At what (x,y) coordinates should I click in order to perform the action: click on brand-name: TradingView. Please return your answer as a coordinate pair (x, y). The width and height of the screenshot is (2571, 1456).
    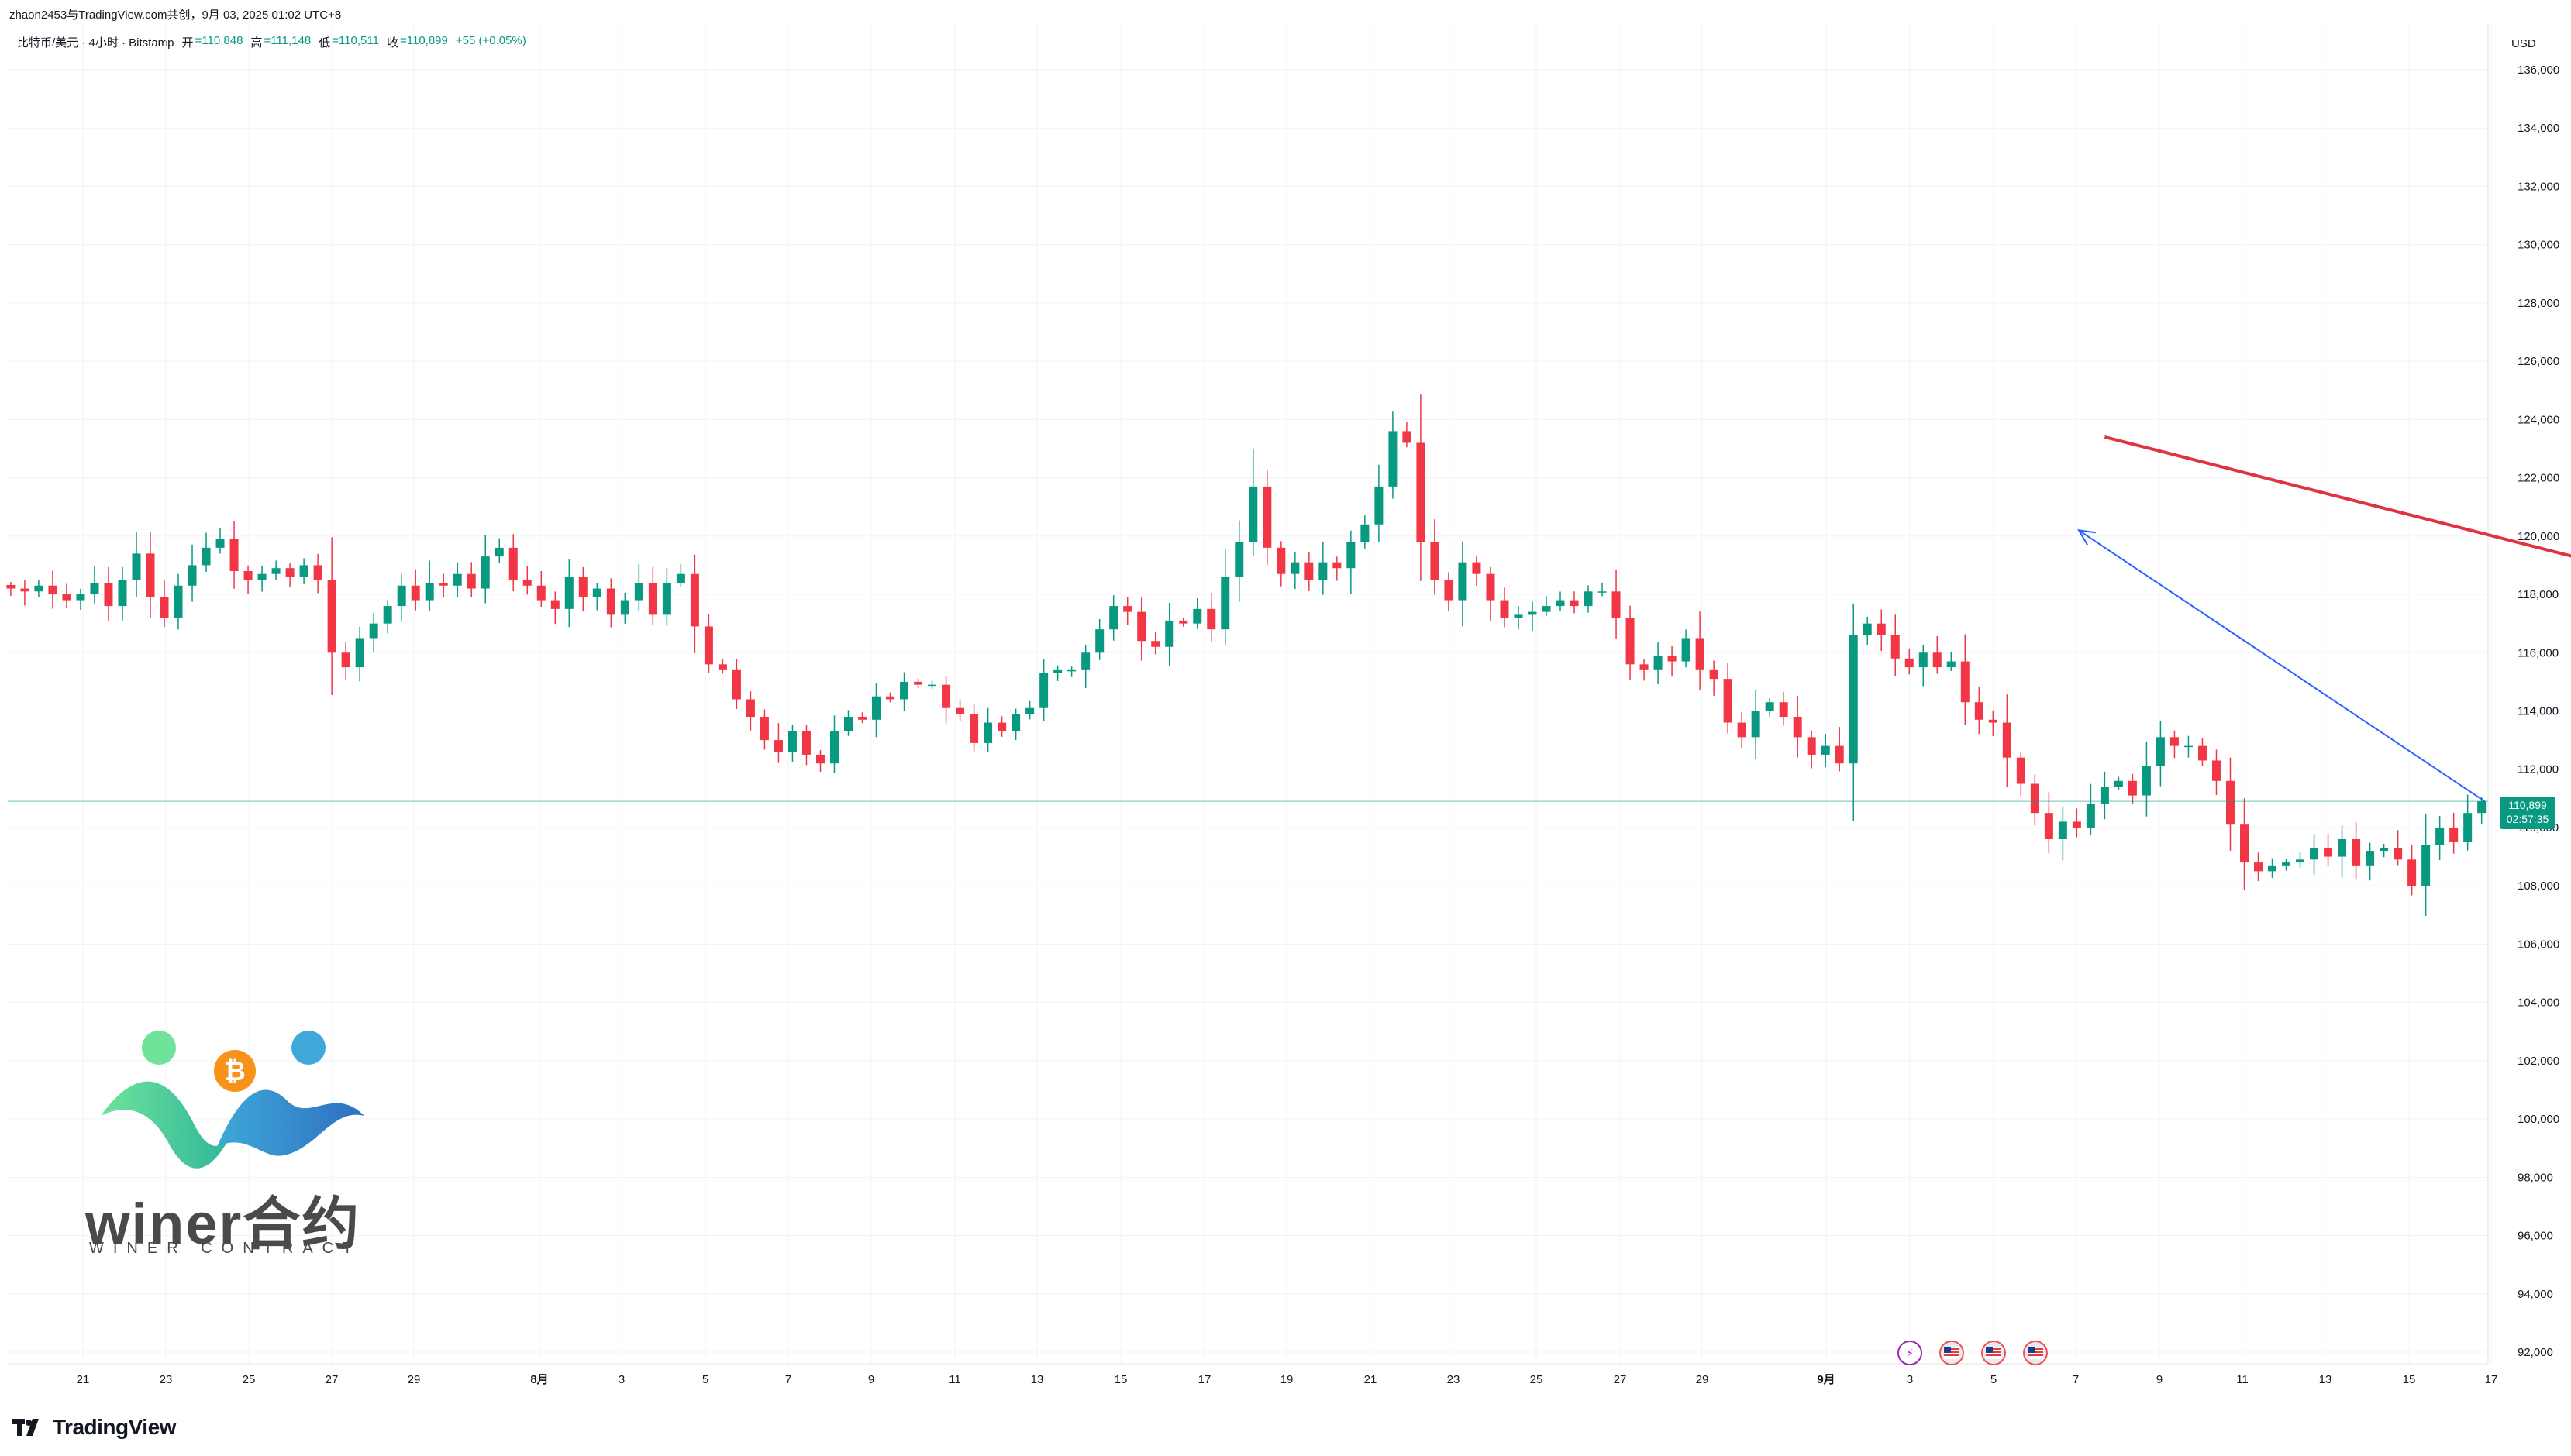
    Looking at the image, I should click on (114, 1427).